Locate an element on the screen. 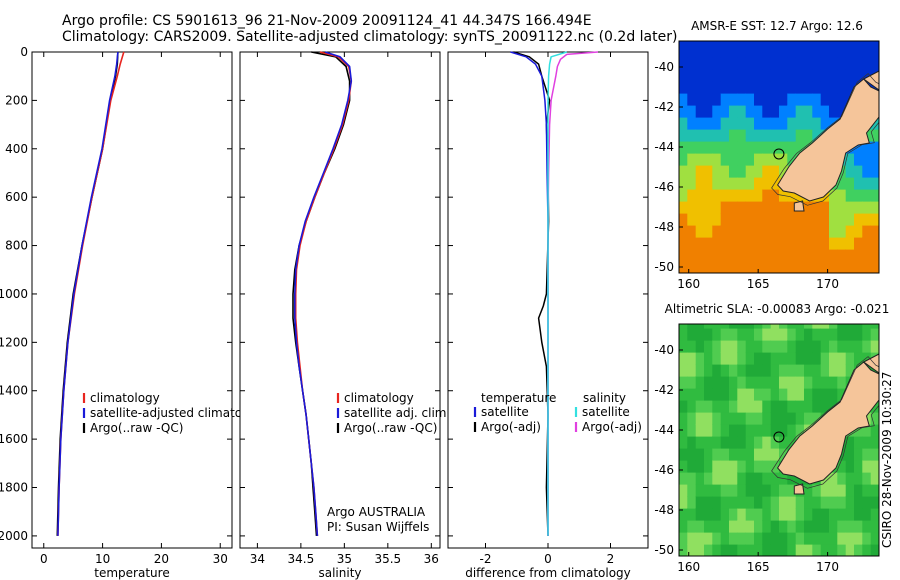 The image size is (900, 580). map-x-tick-label: 160 is located at coordinates (688, 567).